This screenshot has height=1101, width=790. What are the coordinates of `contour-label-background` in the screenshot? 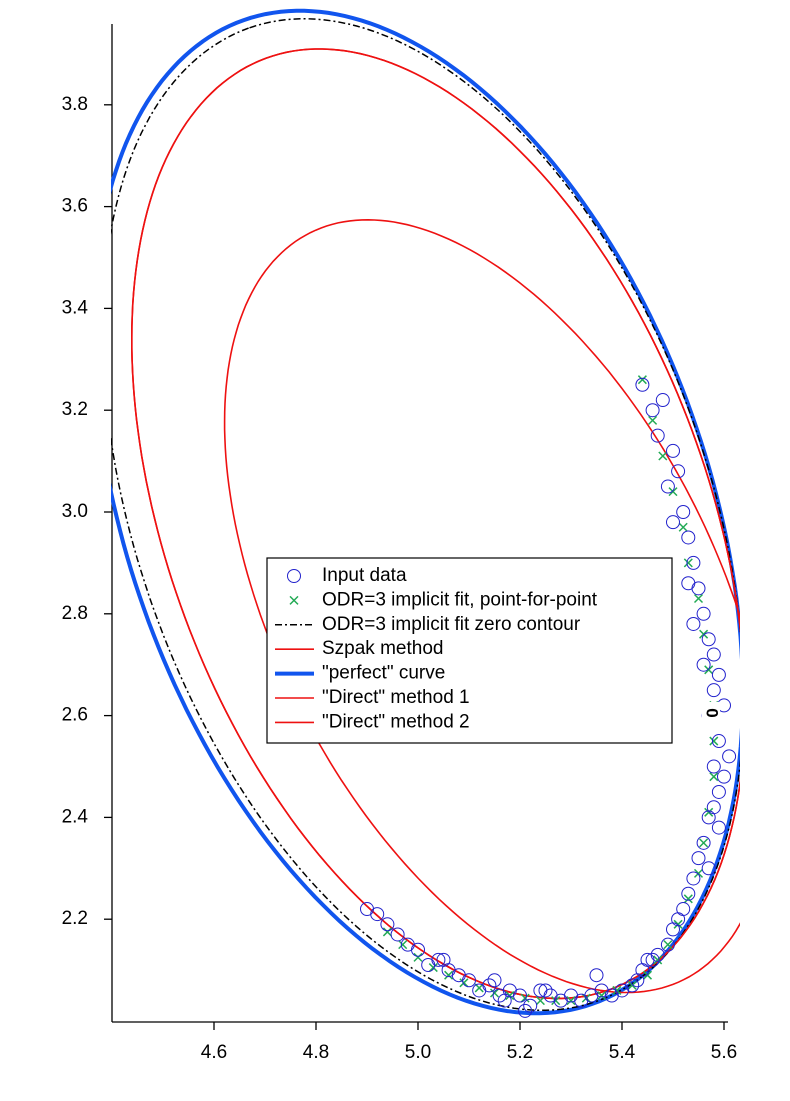 It's located at (711, 713).